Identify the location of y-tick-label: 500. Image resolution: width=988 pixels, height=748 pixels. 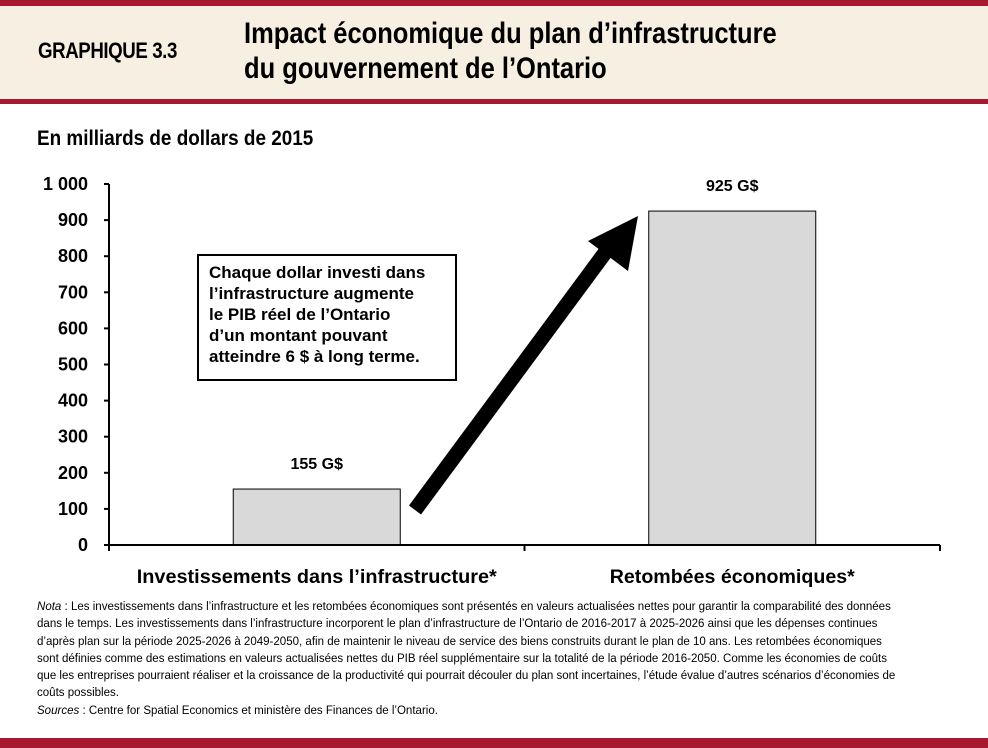
(73, 365).